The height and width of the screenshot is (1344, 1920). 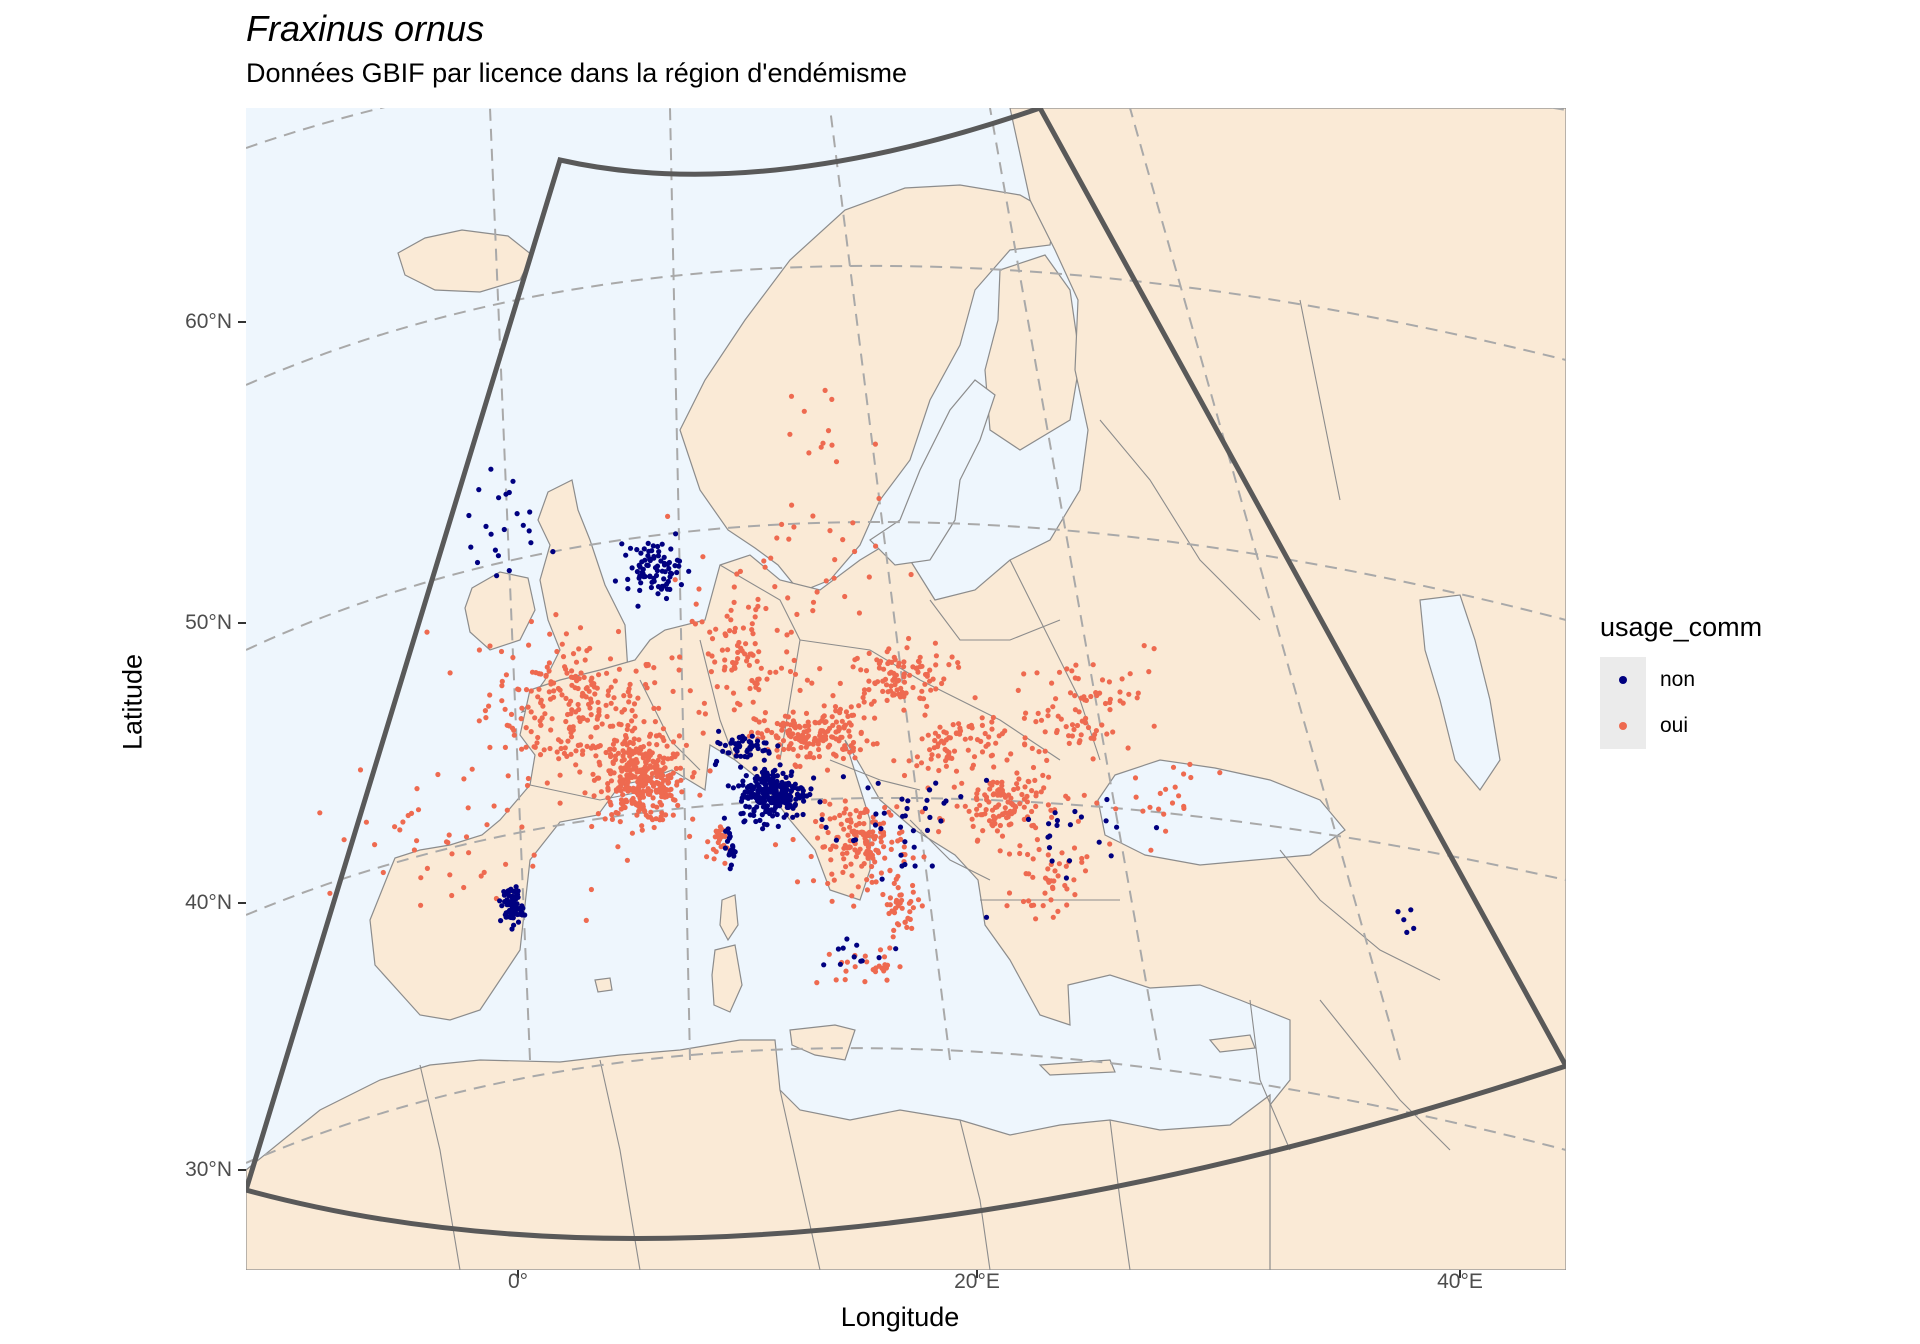 I want to click on legend-item-oui: oui, so click(x=1681, y=726).